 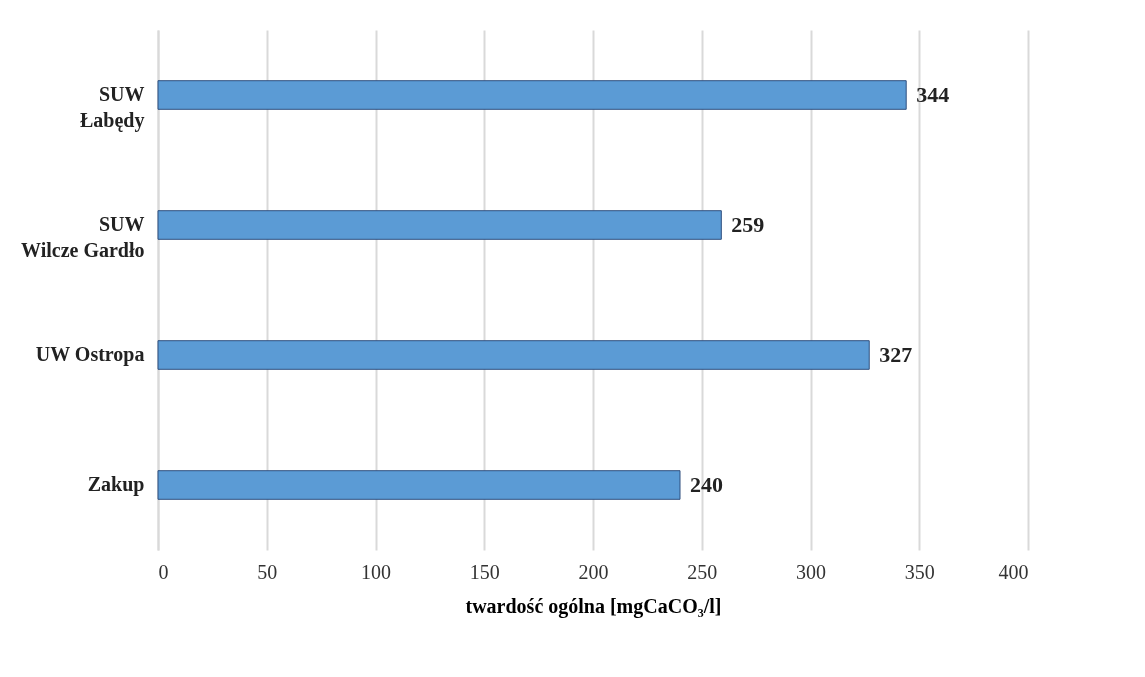 What do you see at coordinates (376, 571) in the screenshot?
I see `x-tick-label: 100` at bounding box center [376, 571].